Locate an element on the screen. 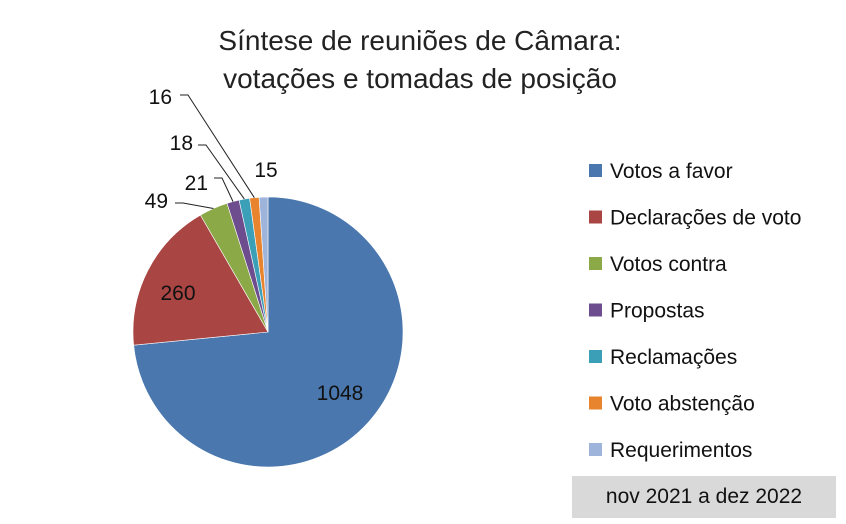 The height and width of the screenshot is (524, 846). chart-title-line-2: votações e tomadas de posição is located at coordinates (420, 78).